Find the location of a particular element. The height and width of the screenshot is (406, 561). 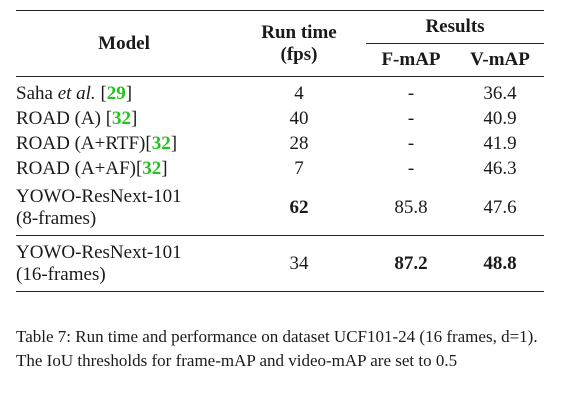

cell-fmap: 85.8 is located at coordinates (411, 208).